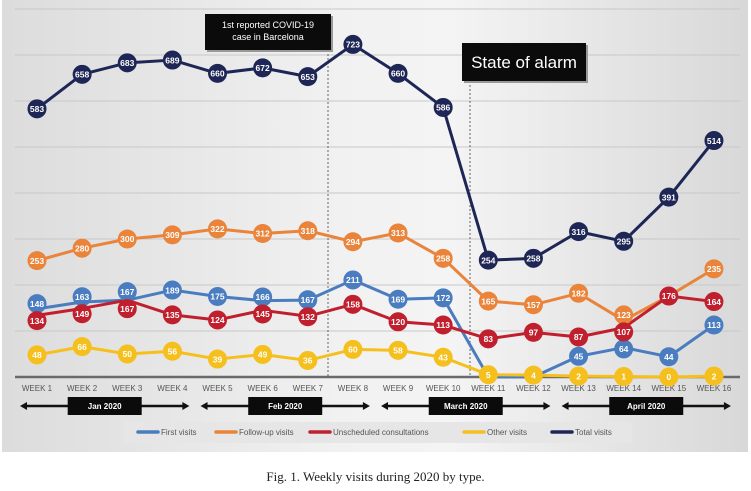 The height and width of the screenshot is (491, 751). What do you see at coordinates (727, 406) in the screenshot?
I see `arrow-right-icon` at bounding box center [727, 406].